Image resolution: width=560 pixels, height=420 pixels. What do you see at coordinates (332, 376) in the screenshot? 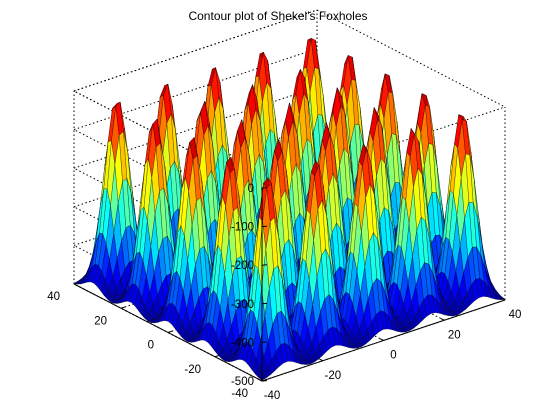
I see `x-tick-label: -20` at bounding box center [332, 376].